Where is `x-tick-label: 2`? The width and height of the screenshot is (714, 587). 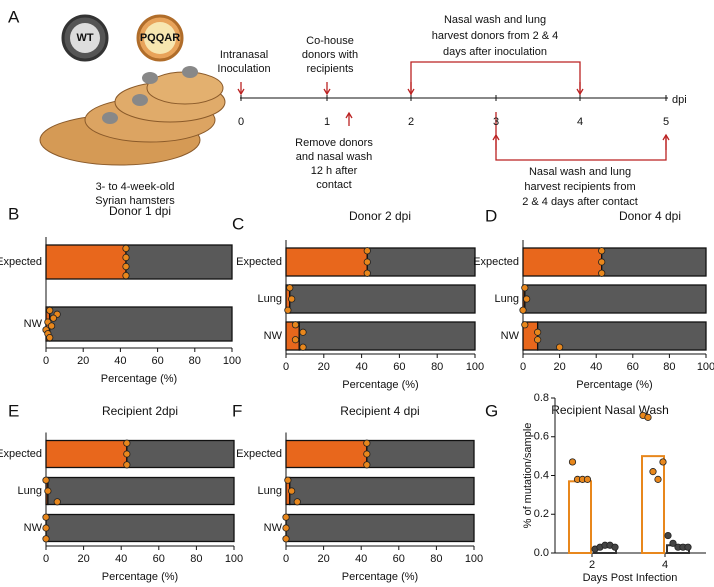
x-tick-label: 2 is located at coordinates (592, 565).